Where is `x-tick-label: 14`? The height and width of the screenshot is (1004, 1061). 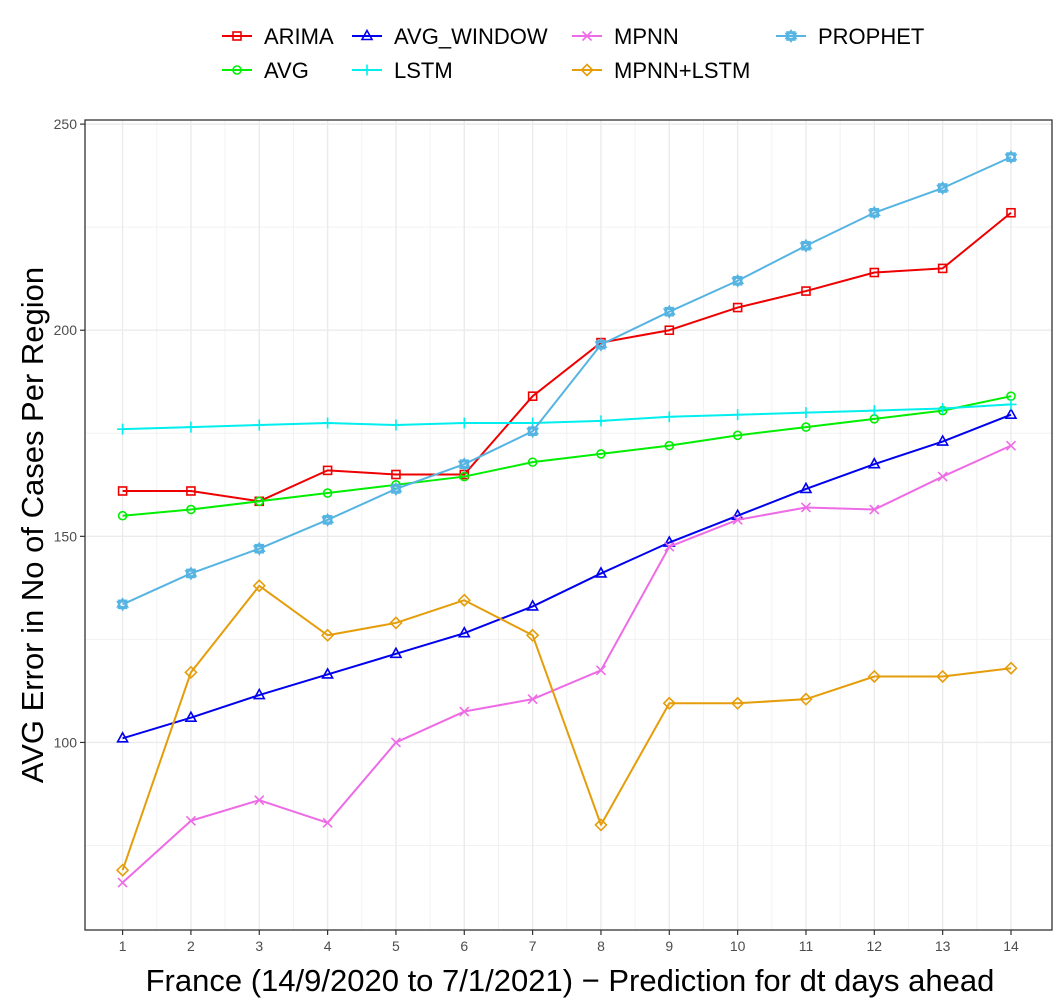
x-tick-label: 14 is located at coordinates (1011, 946).